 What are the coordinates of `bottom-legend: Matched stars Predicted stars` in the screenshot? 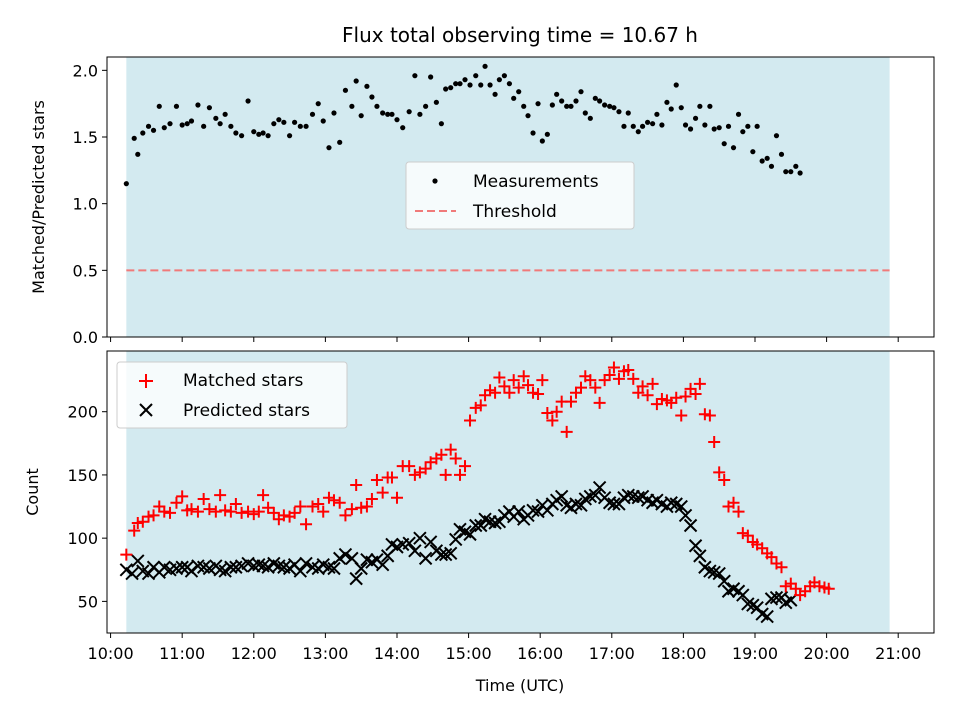 It's located at (232, 395).